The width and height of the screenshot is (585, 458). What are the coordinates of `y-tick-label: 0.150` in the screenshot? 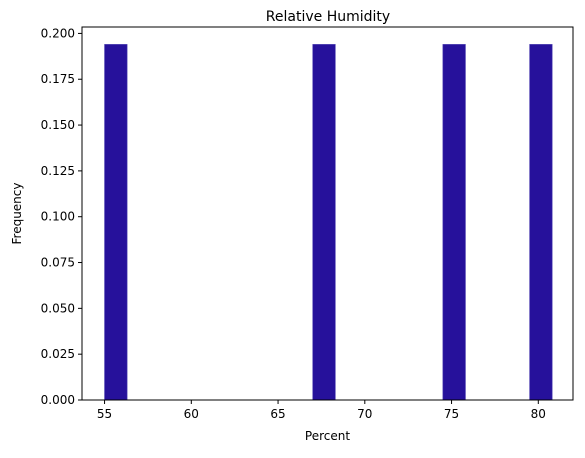 It's located at (58, 125).